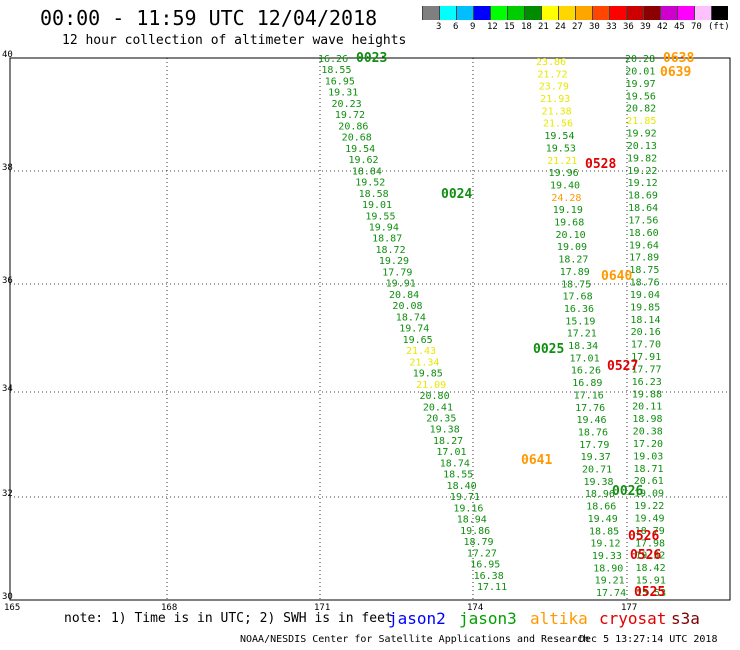 The width and height of the screenshot is (740, 650). What do you see at coordinates (387, 239) in the screenshot?
I see `wave-height-value: 18.87` at bounding box center [387, 239].